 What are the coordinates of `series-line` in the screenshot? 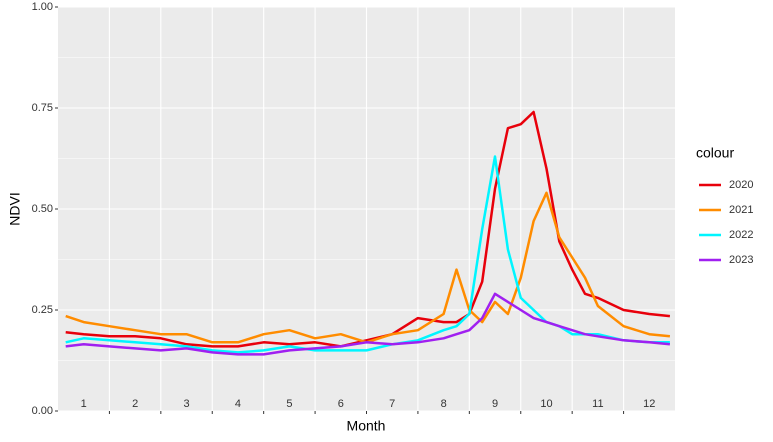 It's located at (368, 324).